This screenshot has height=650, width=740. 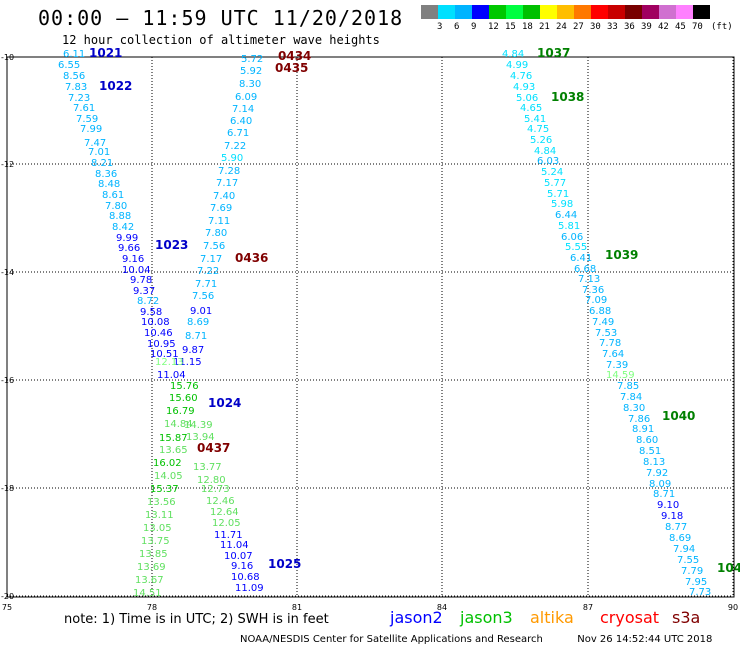 What do you see at coordinates (603, 322) in the screenshot?
I see `swh-value: 7.49` at bounding box center [603, 322].